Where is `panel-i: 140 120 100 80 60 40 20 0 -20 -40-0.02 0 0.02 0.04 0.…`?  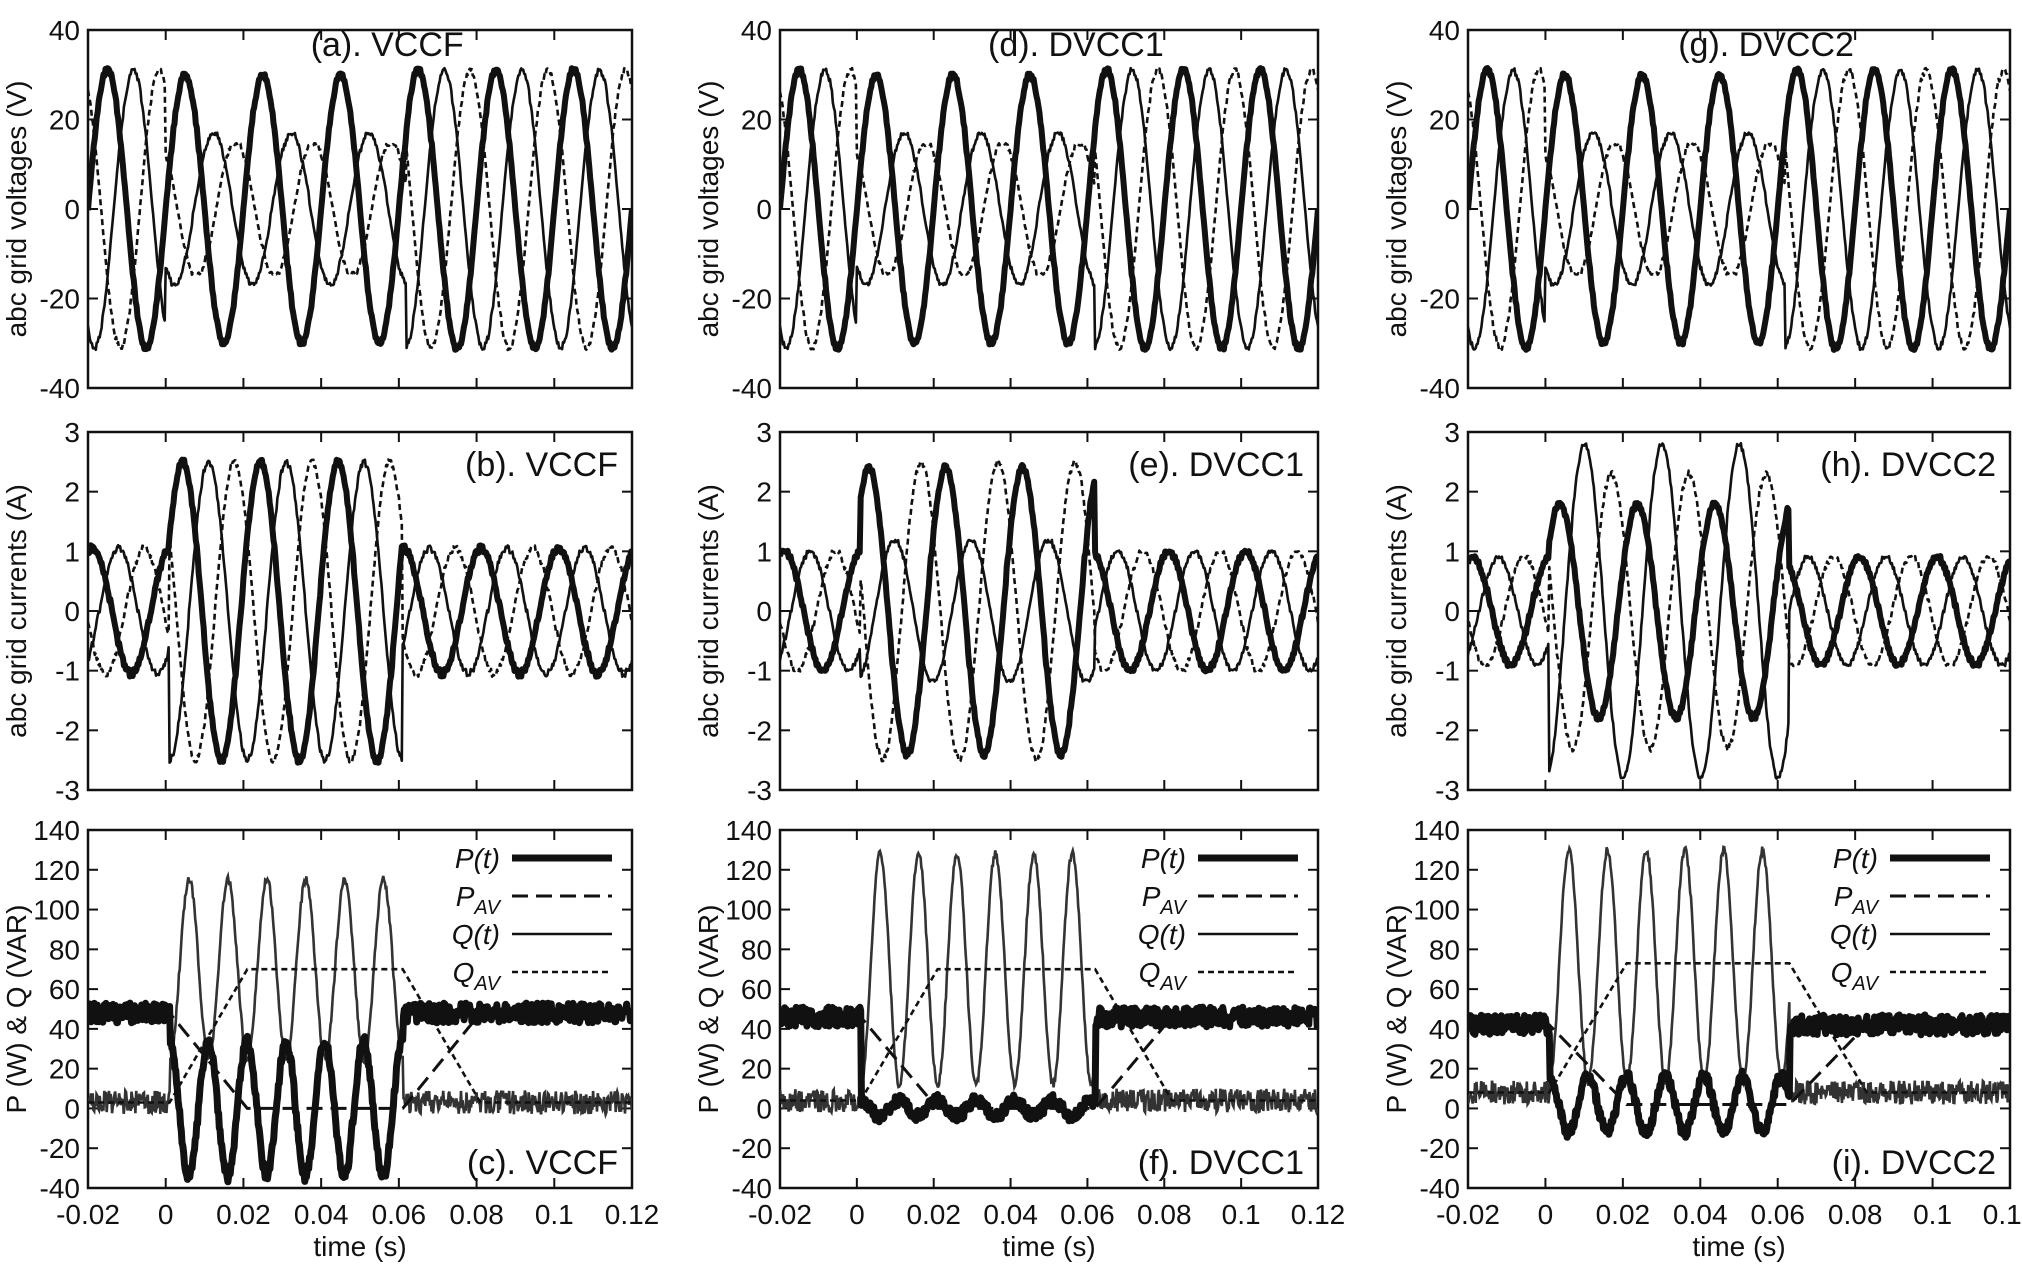 panel-i: 140 120 100 80 60 40 20 0 -20 -40-0.02 0 0.02 0.04 0.… is located at coordinates (1701, 1038).